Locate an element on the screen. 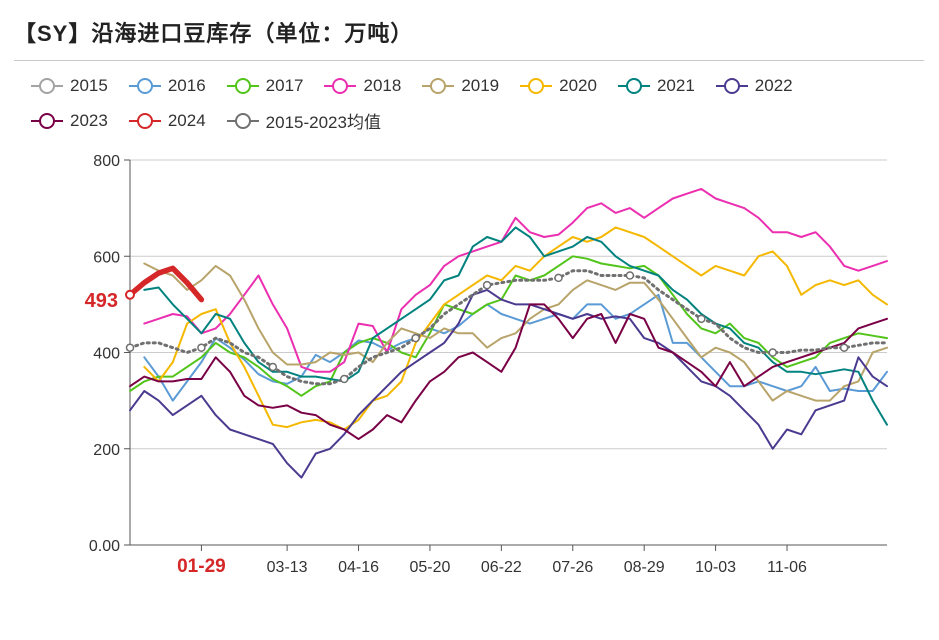 The height and width of the screenshot is (640, 939). x-tick-label: 07-26 is located at coordinates (572, 567).